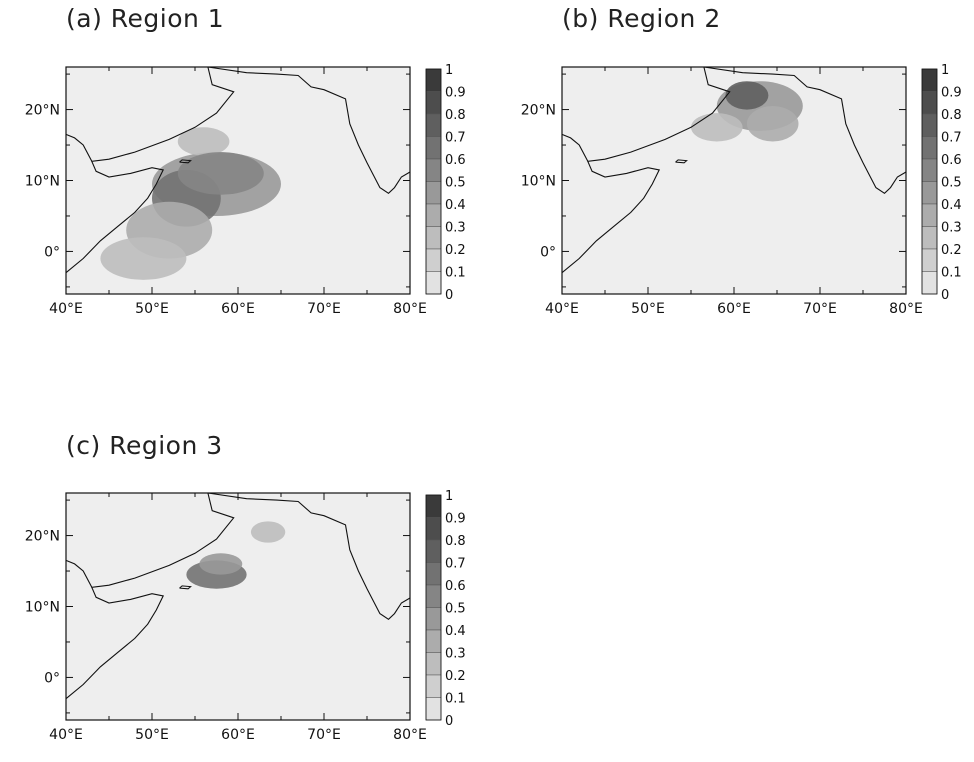  Describe the element at coordinates (144, 445) in the screenshot. I see `panel-c-title: (c) Region 3` at that location.